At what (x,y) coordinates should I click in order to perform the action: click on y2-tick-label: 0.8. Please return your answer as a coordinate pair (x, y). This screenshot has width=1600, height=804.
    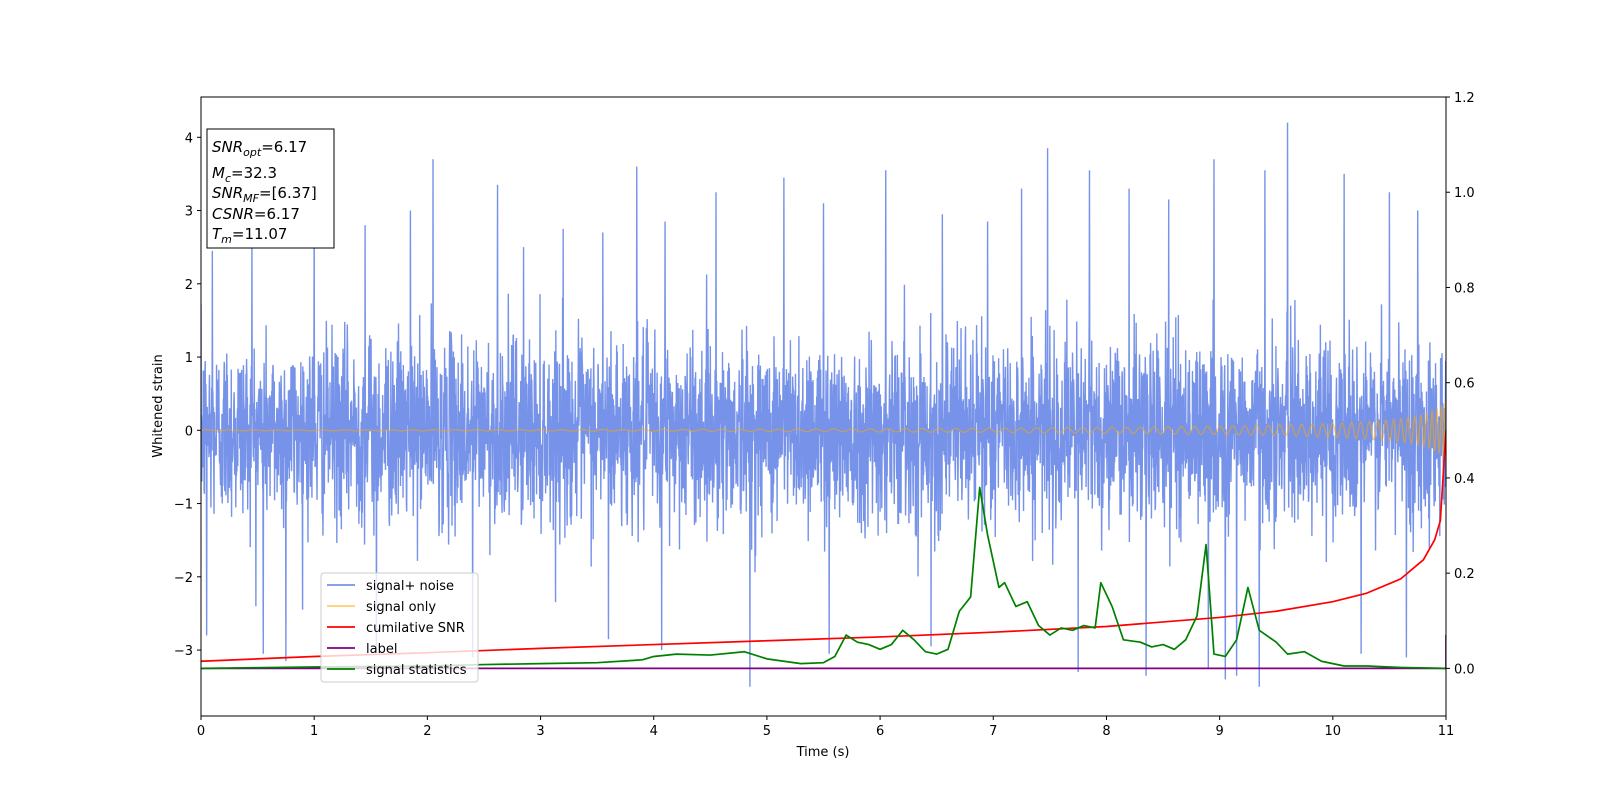
    Looking at the image, I should click on (1464, 288).